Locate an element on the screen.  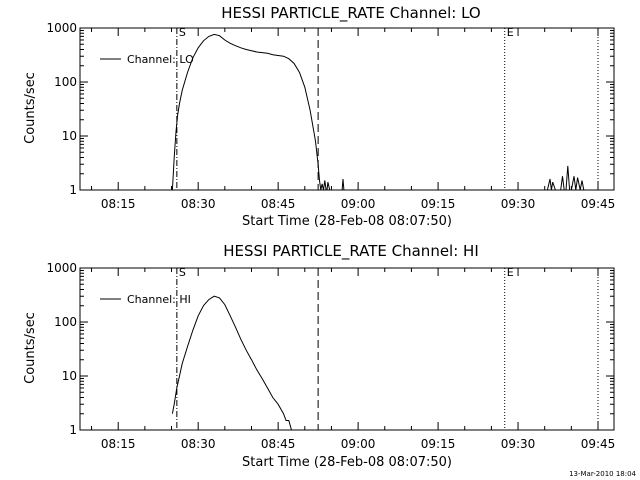
chart-title: HESSI PARTICLE_RATE Channel: LO is located at coordinates (350, 13).